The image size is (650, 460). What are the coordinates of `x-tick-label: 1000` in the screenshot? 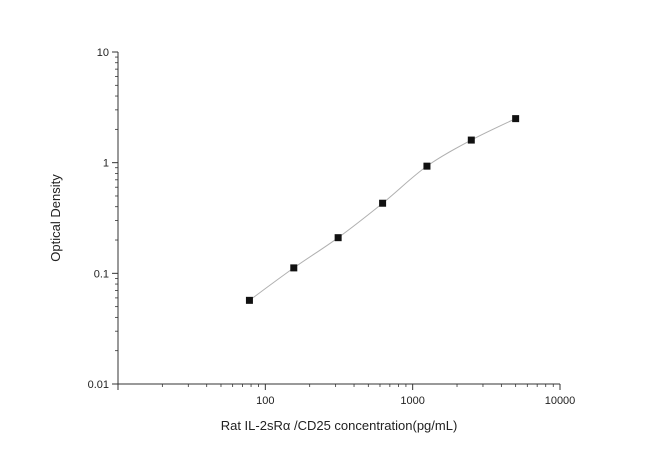 It's located at (412, 401).